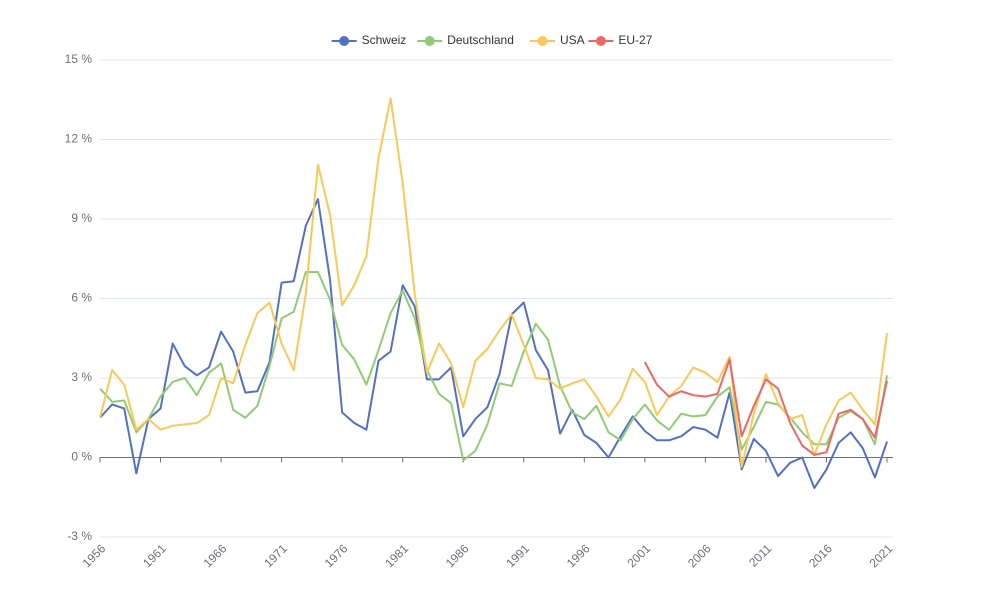 Image resolution: width=993 pixels, height=607 pixels. What do you see at coordinates (384, 40) in the screenshot?
I see `legend-text: Schweiz` at bounding box center [384, 40].